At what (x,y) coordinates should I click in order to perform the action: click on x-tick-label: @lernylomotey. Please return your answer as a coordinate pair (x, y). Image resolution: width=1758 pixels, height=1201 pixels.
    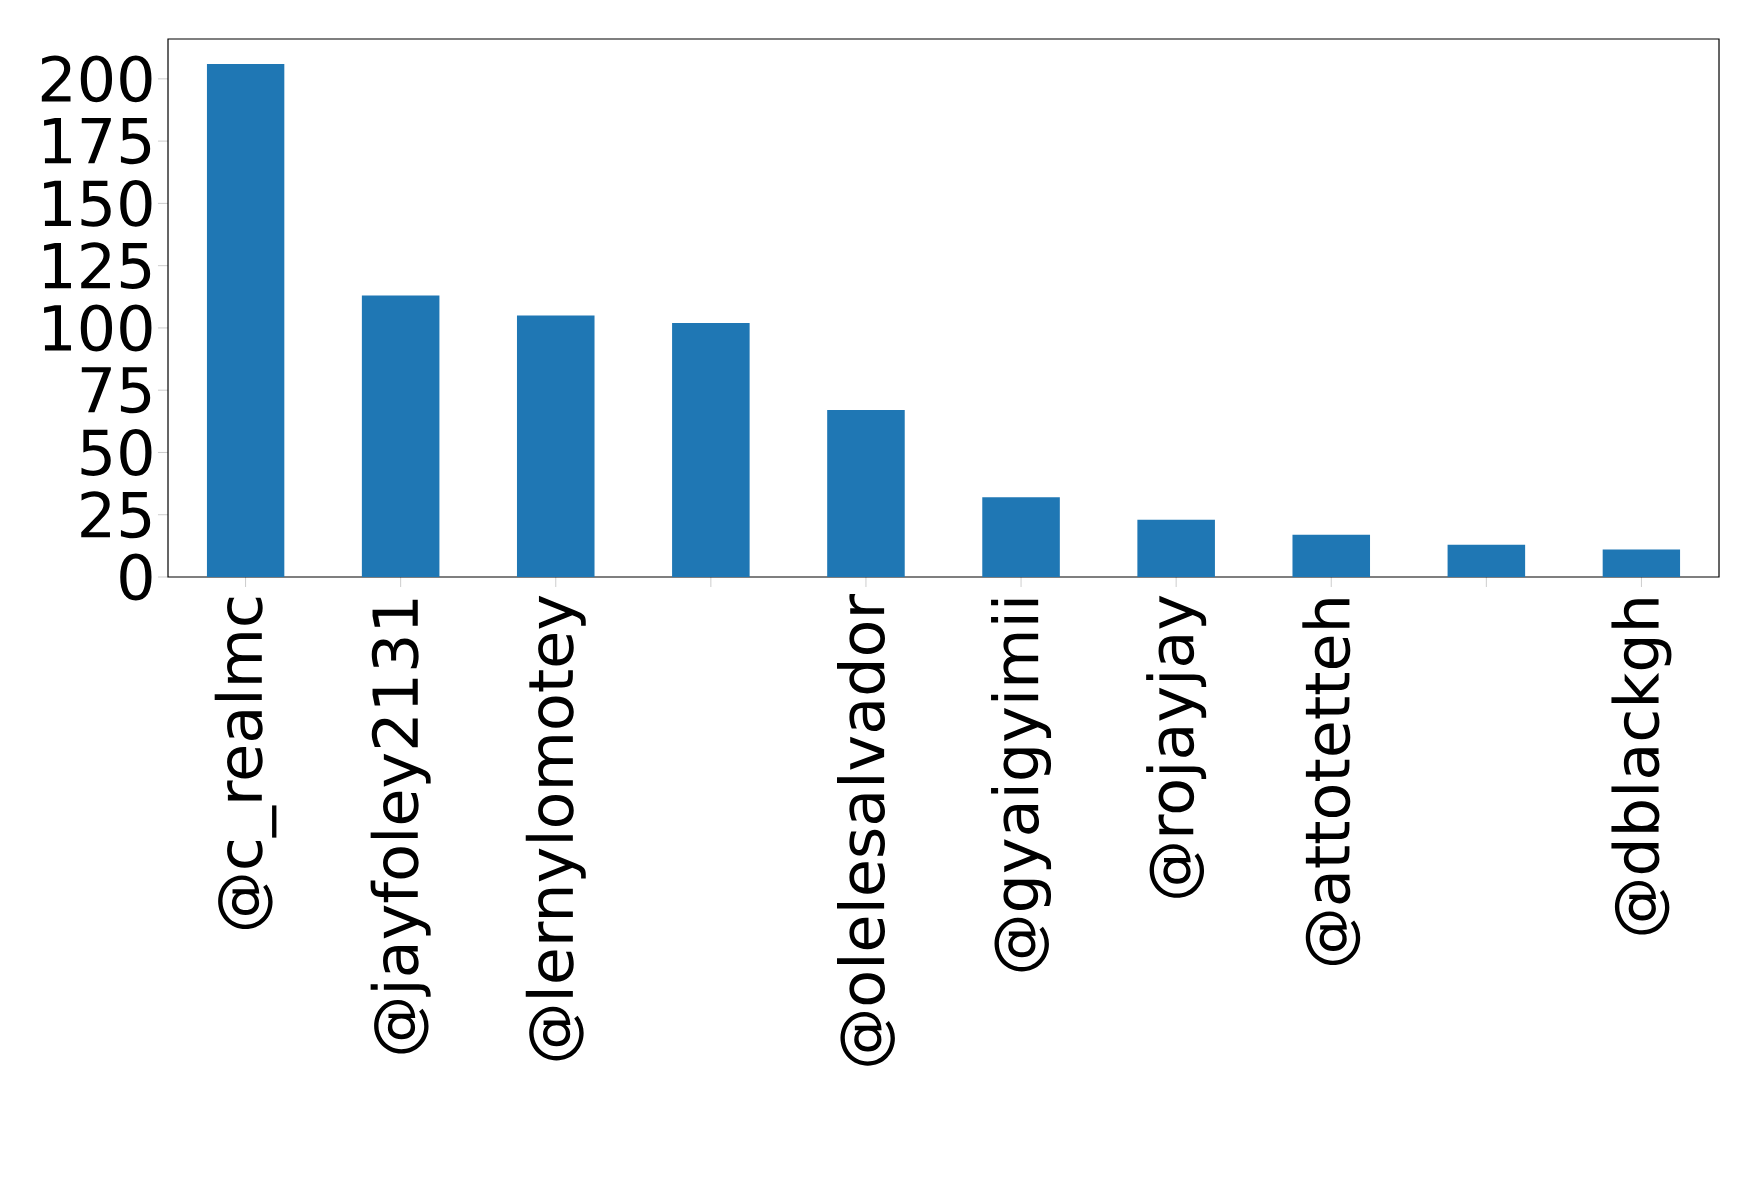
    Looking at the image, I should click on (555, 828).